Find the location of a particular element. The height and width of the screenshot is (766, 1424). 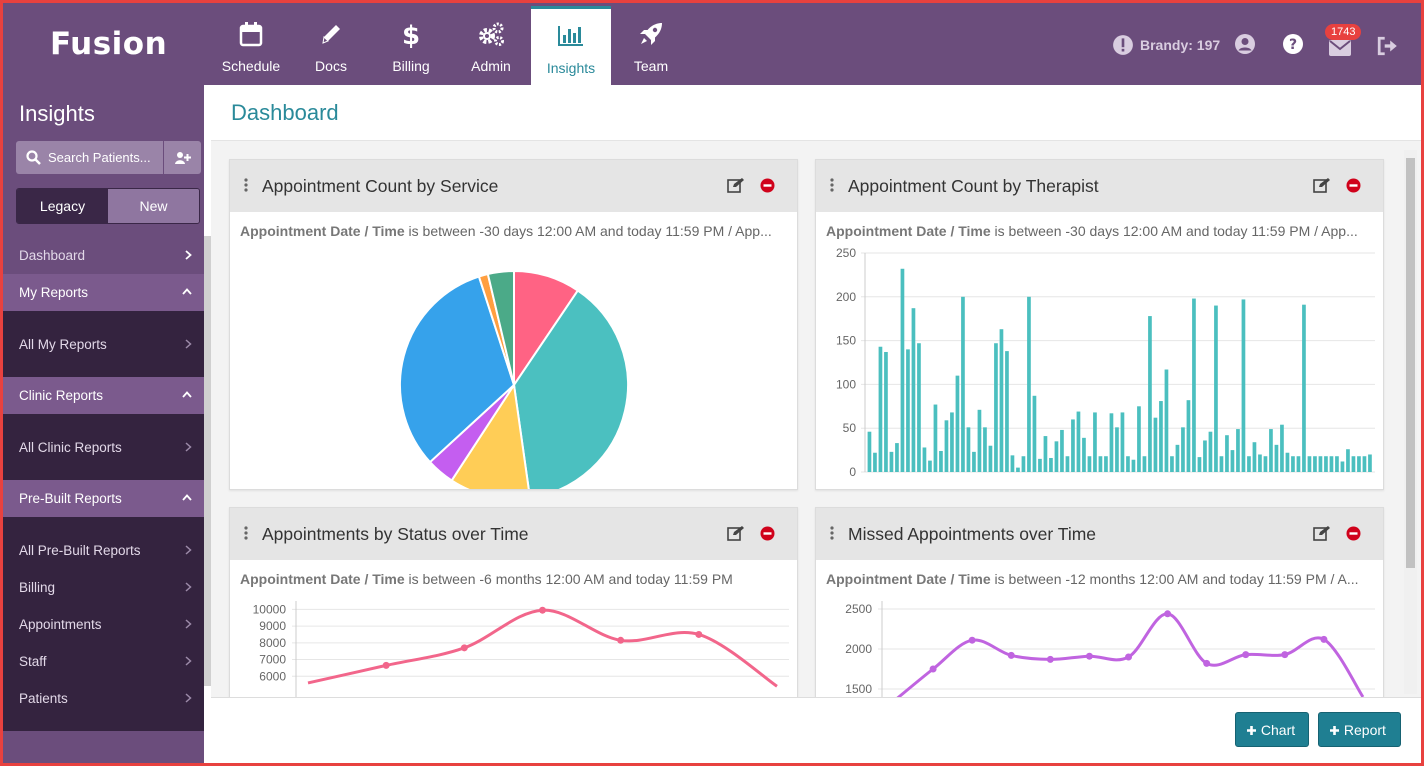

add-patient-button is located at coordinates (182, 157).